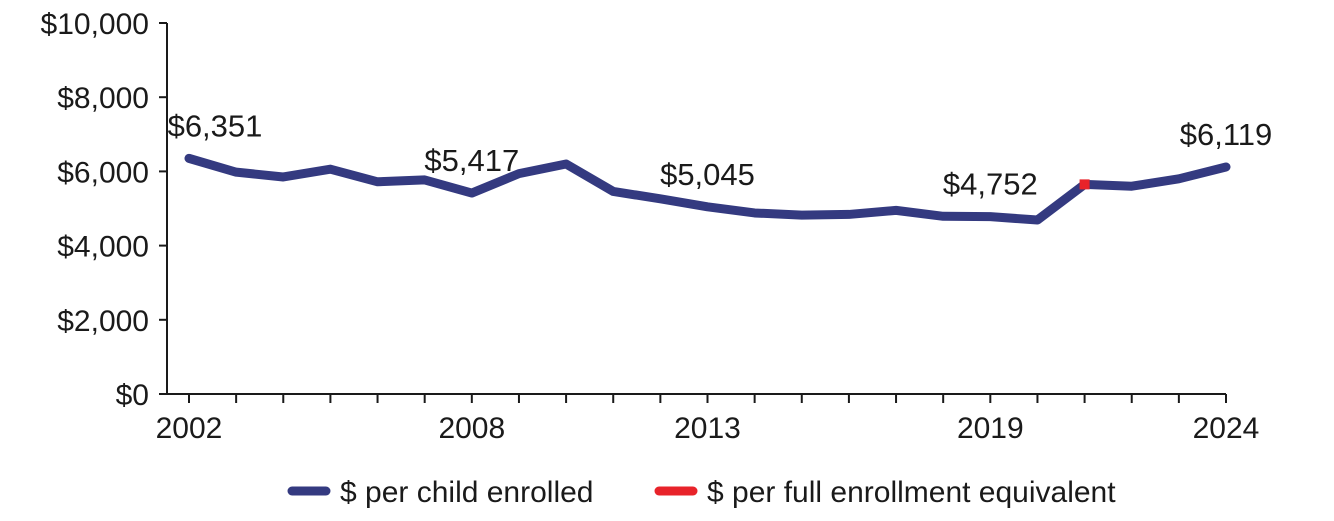 Image resolution: width=1334 pixels, height=521 pixels. Describe the element at coordinates (104, 210) in the screenshot. I see `y-axis: $0 $2,000 $4,000 $6,000 $8,000 $10,000` at that location.